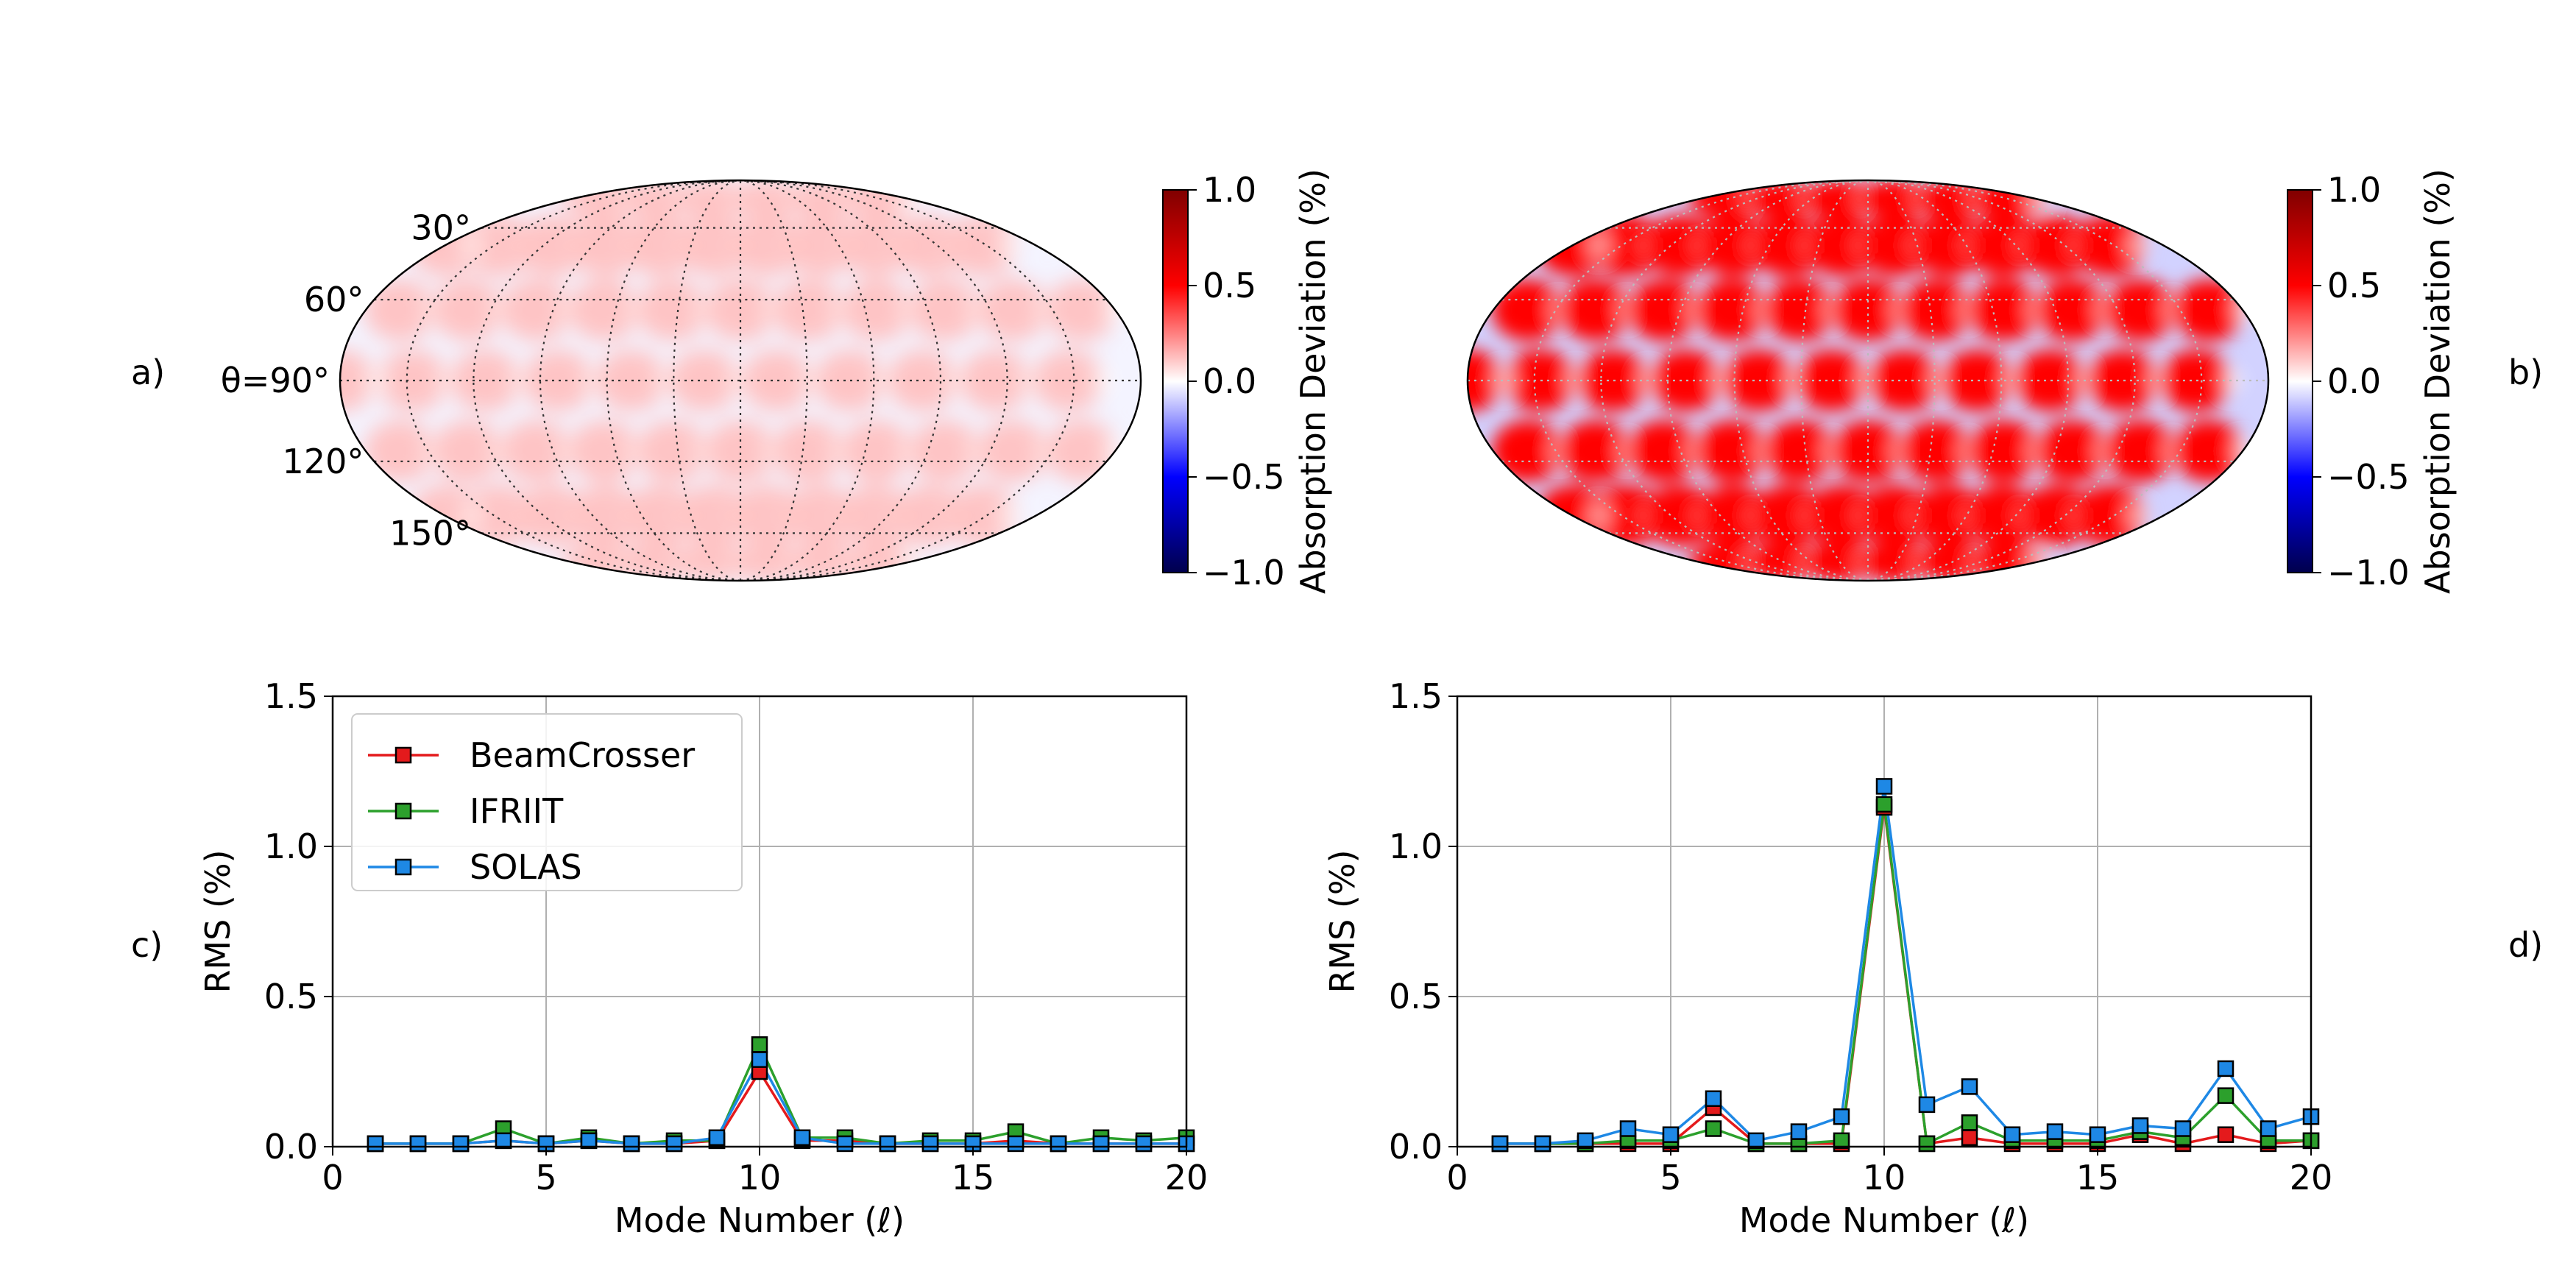  What do you see at coordinates (2438, 381) in the screenshot?
I see `colorbar-label: Absorption Deviation (%)` at bounding box center [2438, 381].